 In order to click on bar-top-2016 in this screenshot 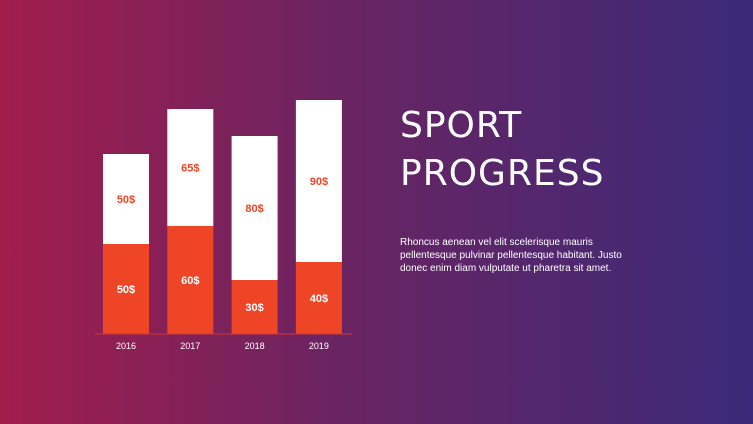, I will do `click(126, 199)`.